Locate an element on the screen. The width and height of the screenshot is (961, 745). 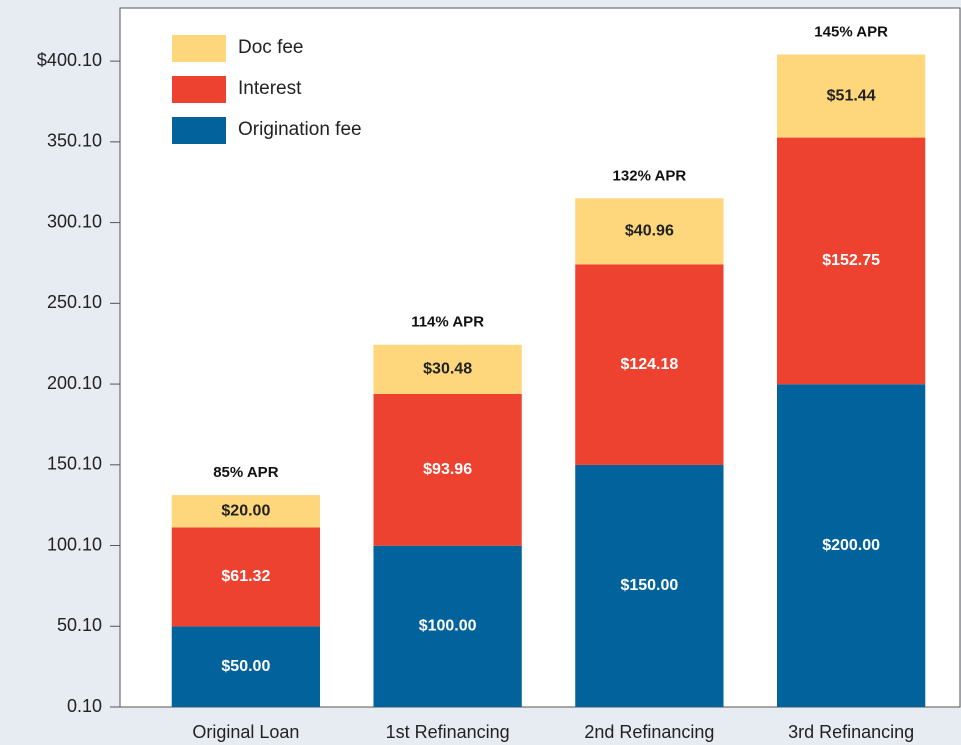
x-tick-label: 3rd Refinancing is located at coordinates (851, 732).